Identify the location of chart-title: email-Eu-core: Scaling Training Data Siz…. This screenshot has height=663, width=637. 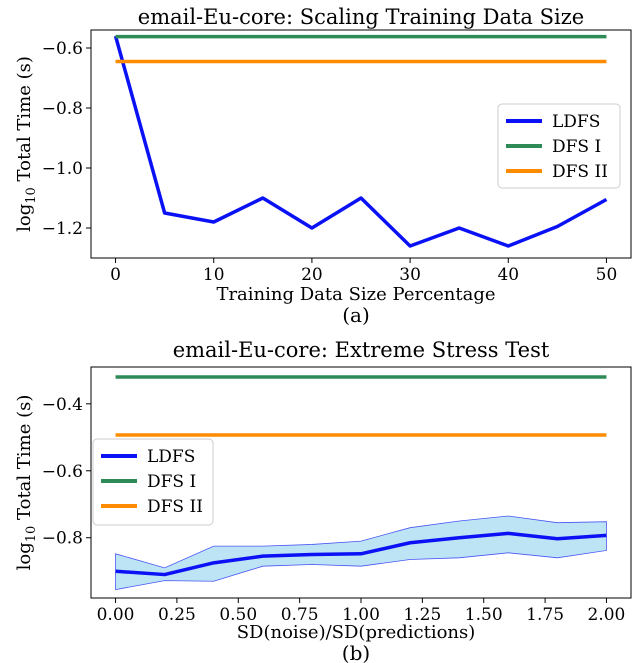
(361, 17).